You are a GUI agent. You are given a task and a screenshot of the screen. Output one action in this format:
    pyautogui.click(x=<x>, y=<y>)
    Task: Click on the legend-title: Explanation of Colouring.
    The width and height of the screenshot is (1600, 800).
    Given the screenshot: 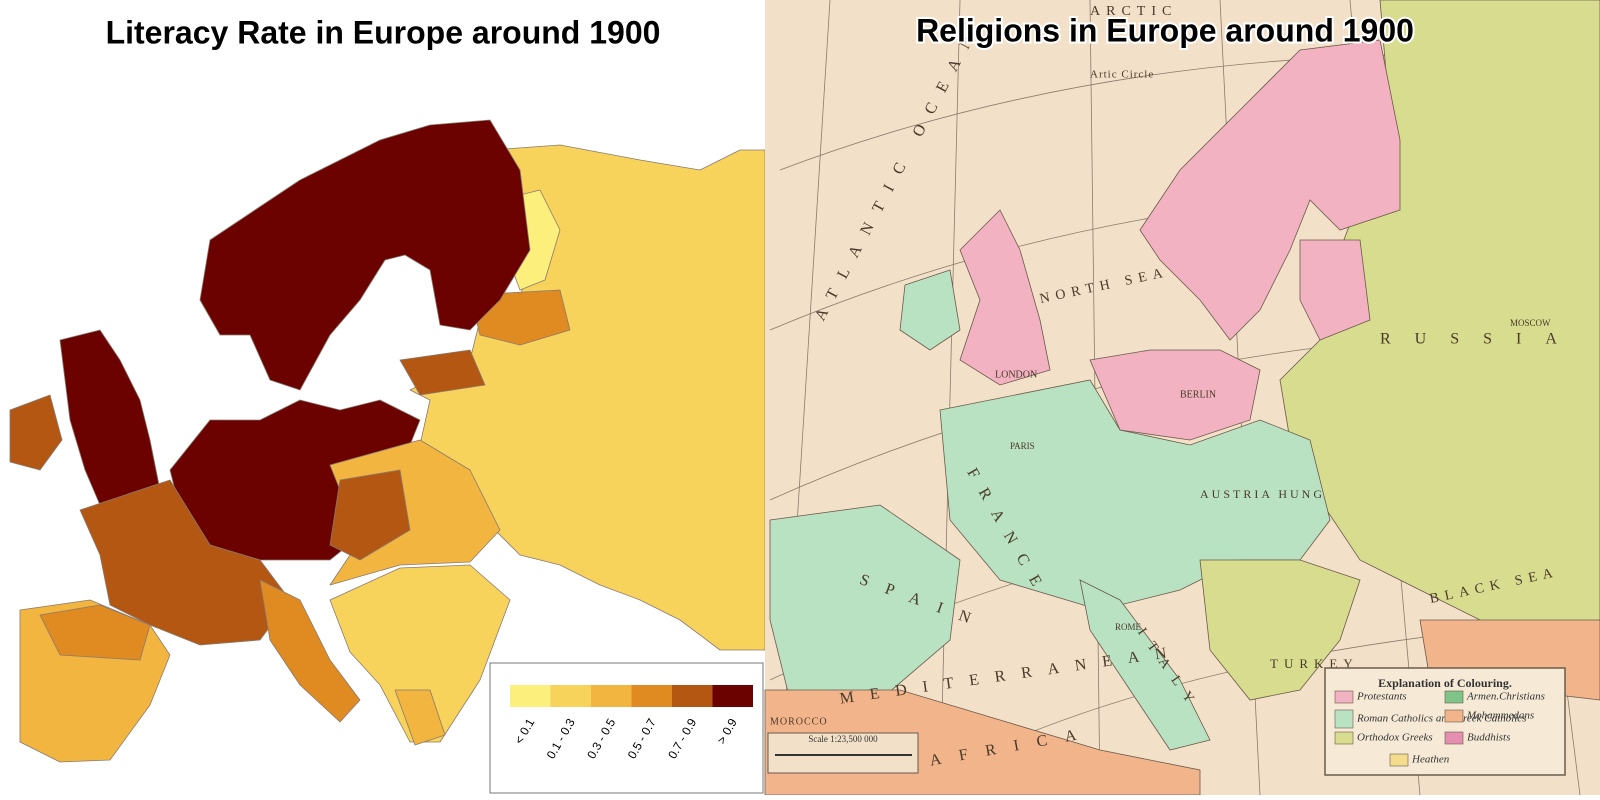 What is the action you would take?
    pyautogui.click(x=1445, y=683)
    